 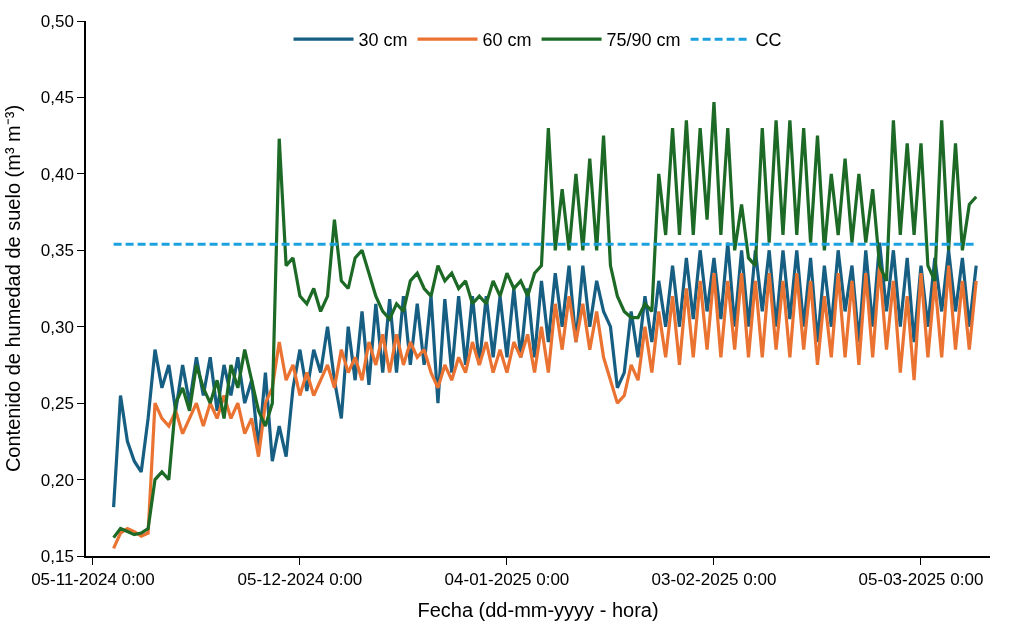 What do you see at coordinates (538, 610) in the screenshot?
I see `x-axis-title: Fecha (dd-mm-yyyy - hora)` at bounding box center [538, 610].